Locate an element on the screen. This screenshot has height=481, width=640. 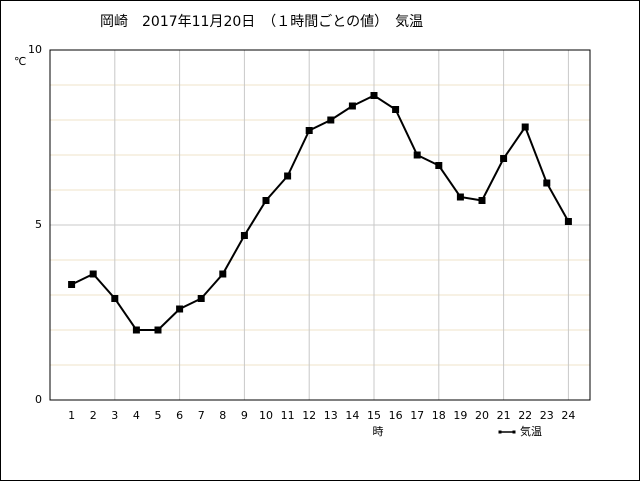
y-axis-label: ℃ is located at coordinates (20, 61).